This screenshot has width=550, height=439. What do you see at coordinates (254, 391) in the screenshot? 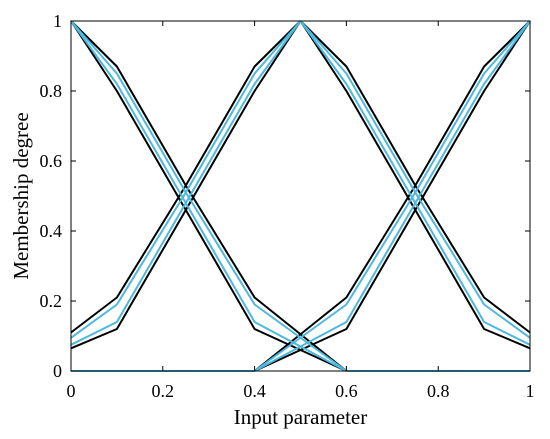
I see `x-tick-label: 0.4` at bounding box center [254, 391].